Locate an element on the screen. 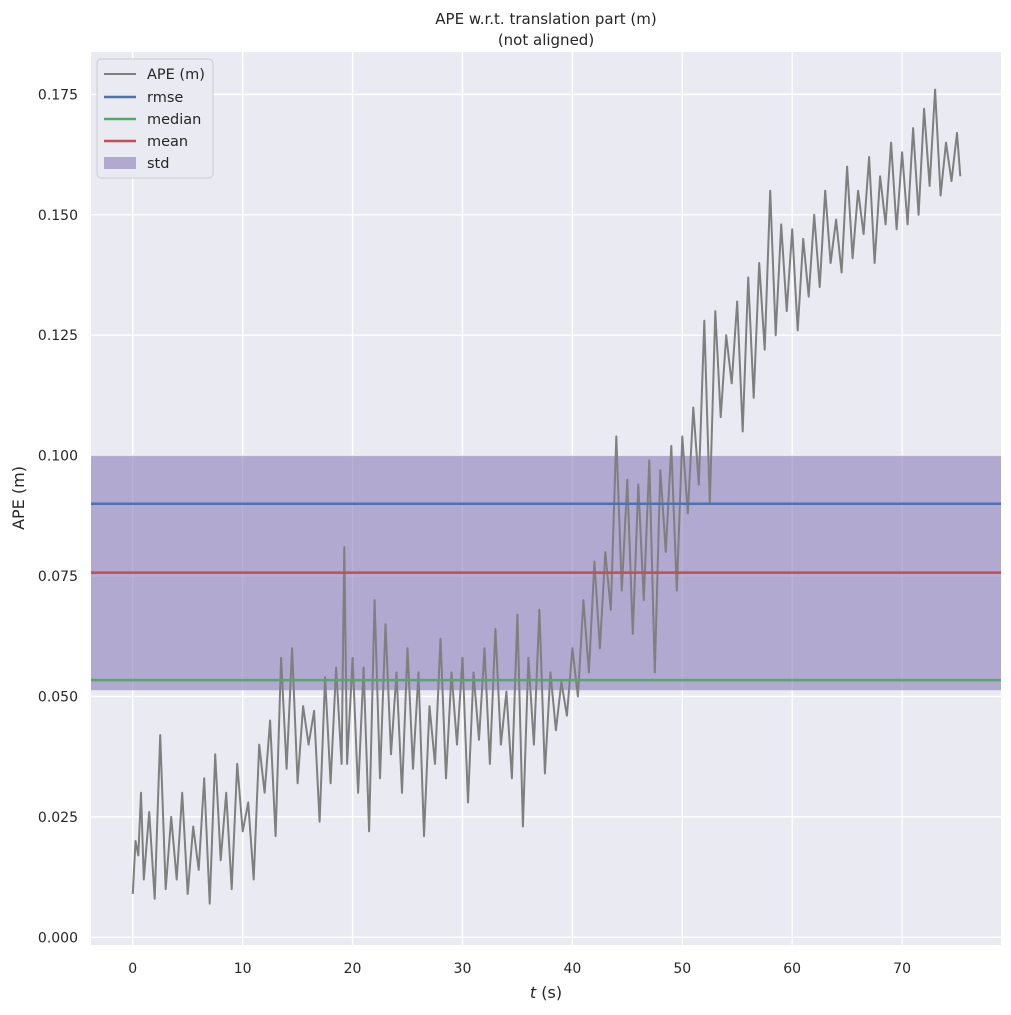  legend: APE (m) rmse median mean std is located at coordinates (155, 118).